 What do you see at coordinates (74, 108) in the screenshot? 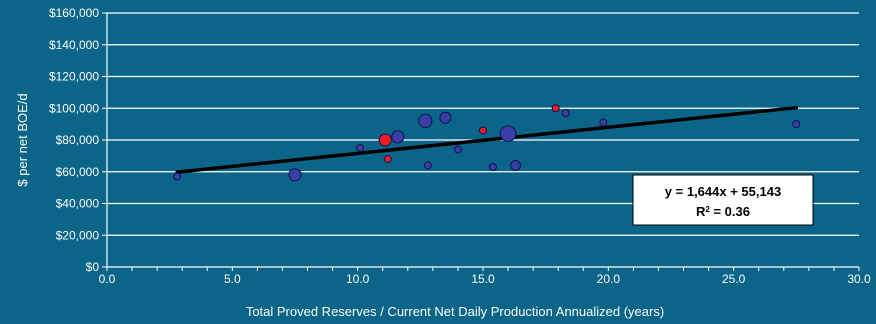
I see `y-tick-label: $100,000` at bounding box center [74, 108].